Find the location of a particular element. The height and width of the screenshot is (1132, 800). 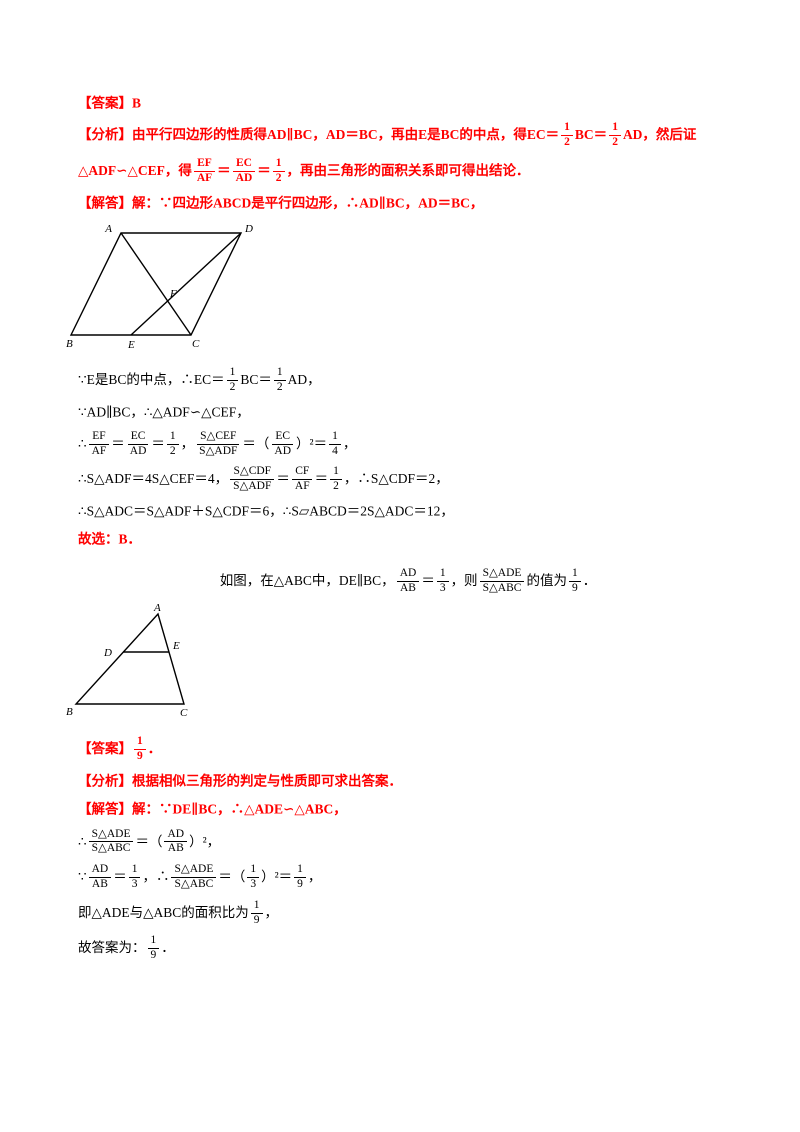

solution-head-1: 【解答】解：∵四边形ABCD是平行四边形，∴AD∥BC，AD＝BC， is located at coordinates (408, 203).